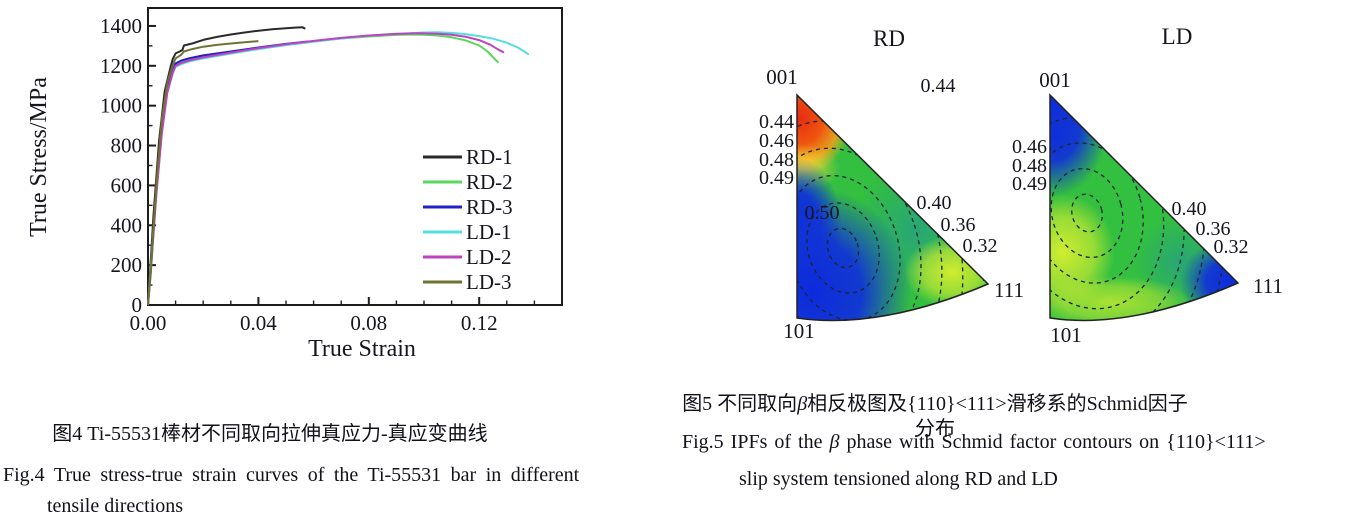  I want to click on legend-item: LD-3, so click(467, 282).